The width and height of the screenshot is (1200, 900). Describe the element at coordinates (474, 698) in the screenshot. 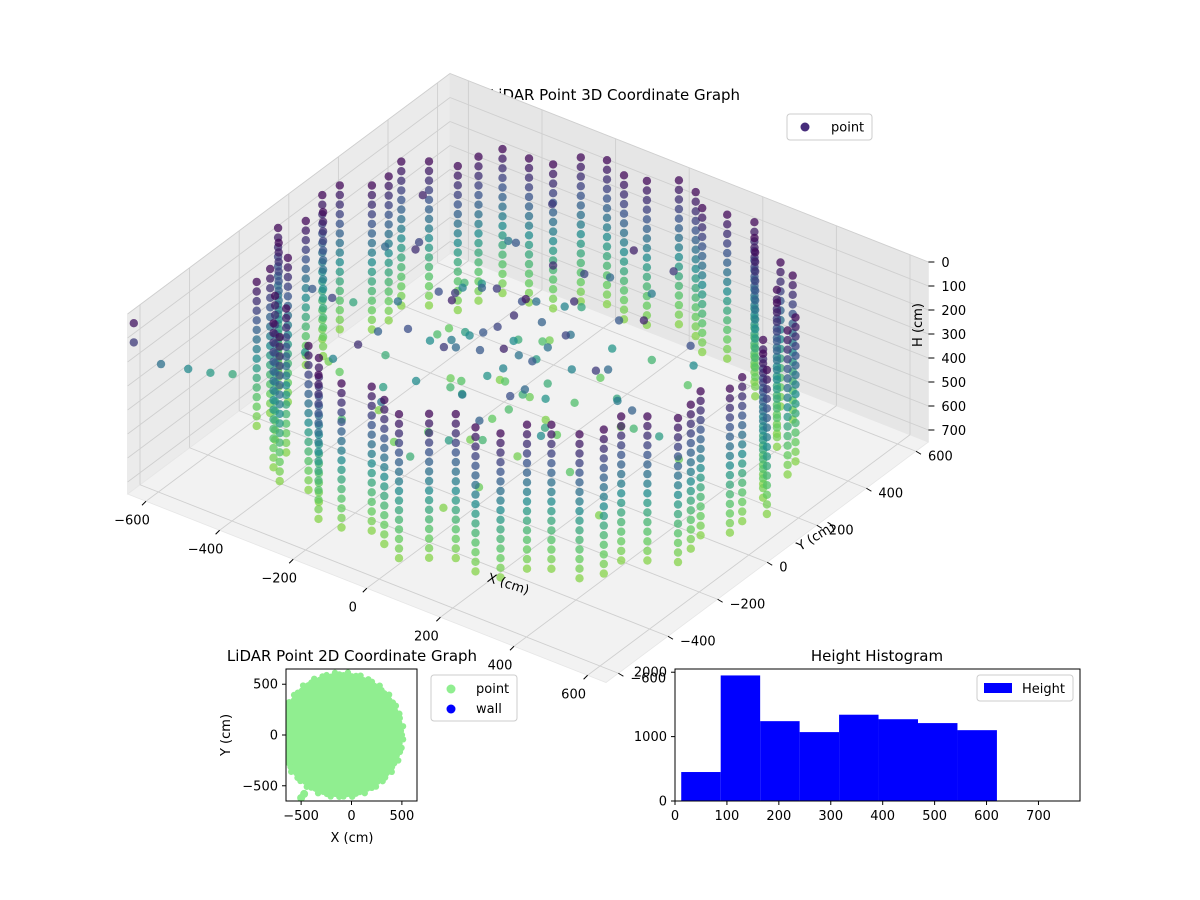

I see `chart-2d-legend: point wall` at that location.